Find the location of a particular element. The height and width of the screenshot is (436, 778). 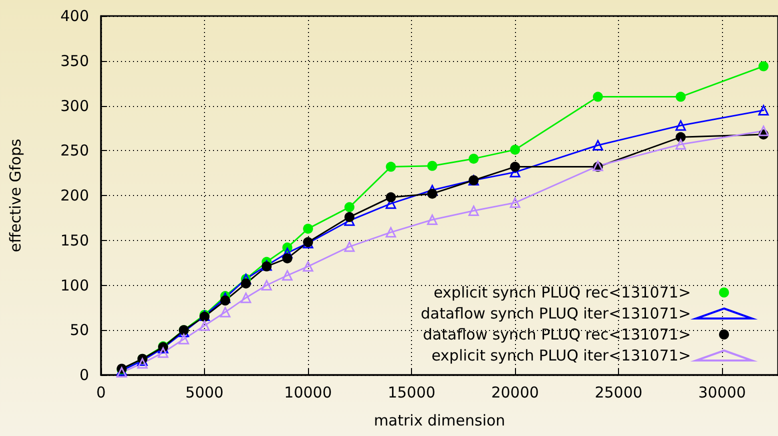

y-tick-label: 100 is located at coordinates (74, 285).